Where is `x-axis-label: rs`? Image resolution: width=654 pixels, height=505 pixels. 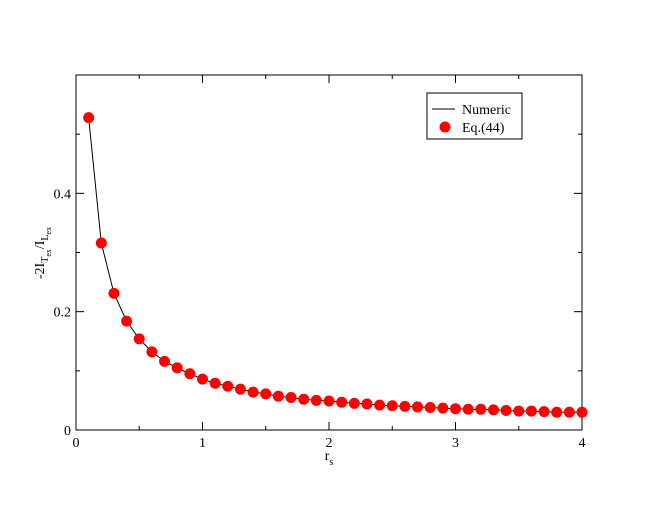 x-axis-label: rs is located at coordinates (329, 458).